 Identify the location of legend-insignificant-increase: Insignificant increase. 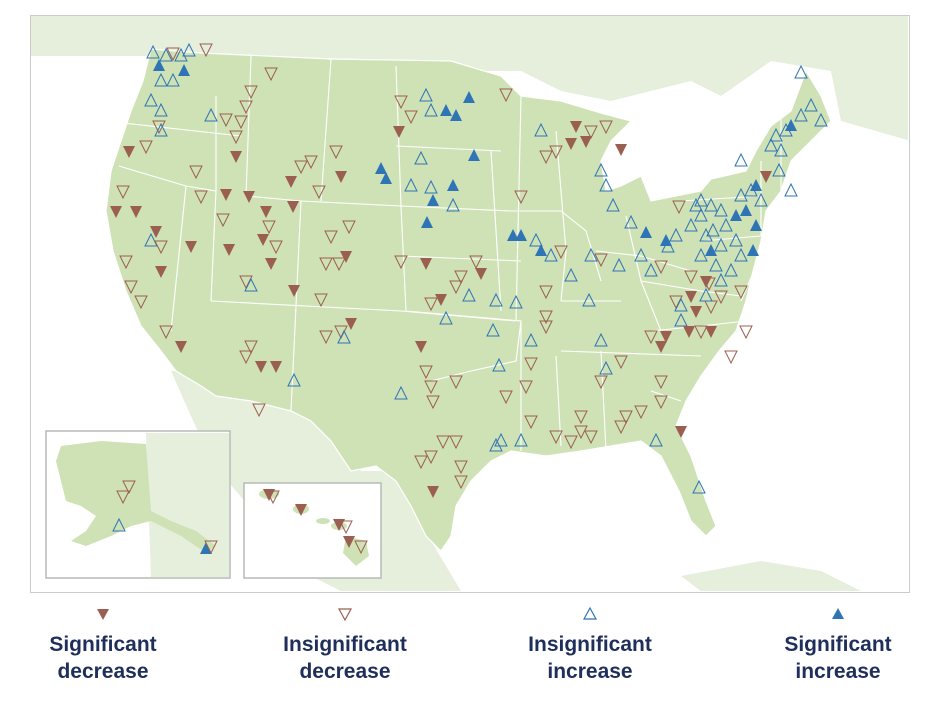
(590, 645).